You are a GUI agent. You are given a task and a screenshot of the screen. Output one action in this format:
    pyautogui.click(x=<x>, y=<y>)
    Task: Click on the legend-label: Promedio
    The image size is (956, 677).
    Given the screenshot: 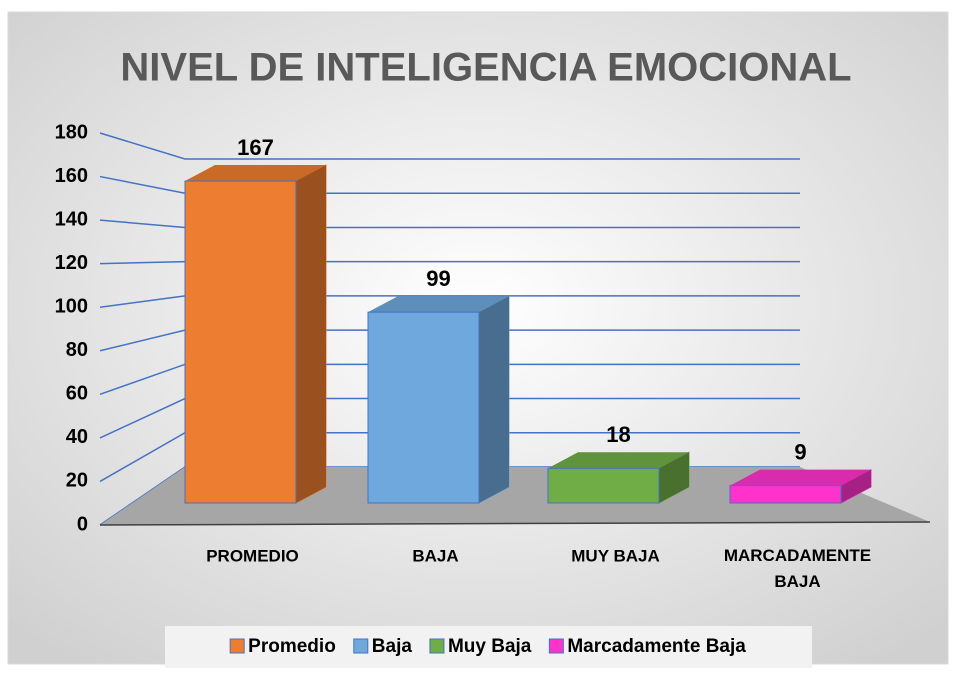 What is the action you would take?
    pyautogui.click(x=292, y=646)
    